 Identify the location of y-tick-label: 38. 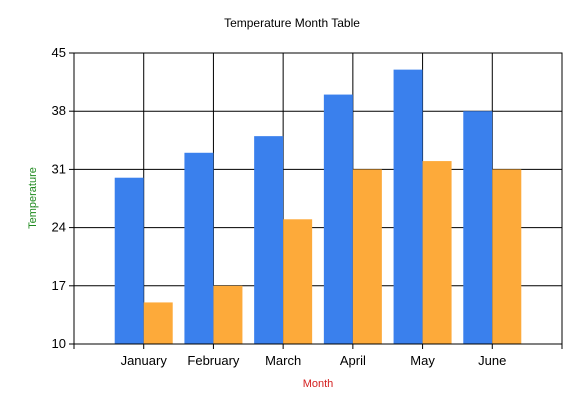
(59, 110).